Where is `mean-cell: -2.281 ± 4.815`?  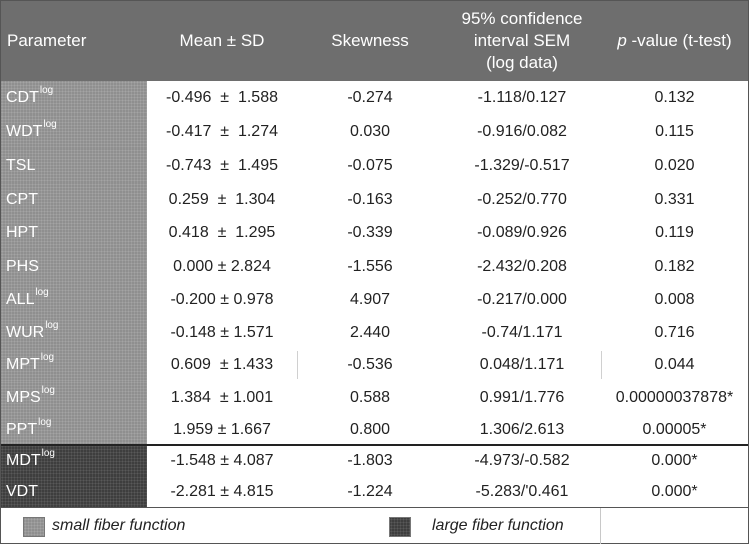 mean-cell: -2.281 ± 4.815 is located at coordinates (222, 491).